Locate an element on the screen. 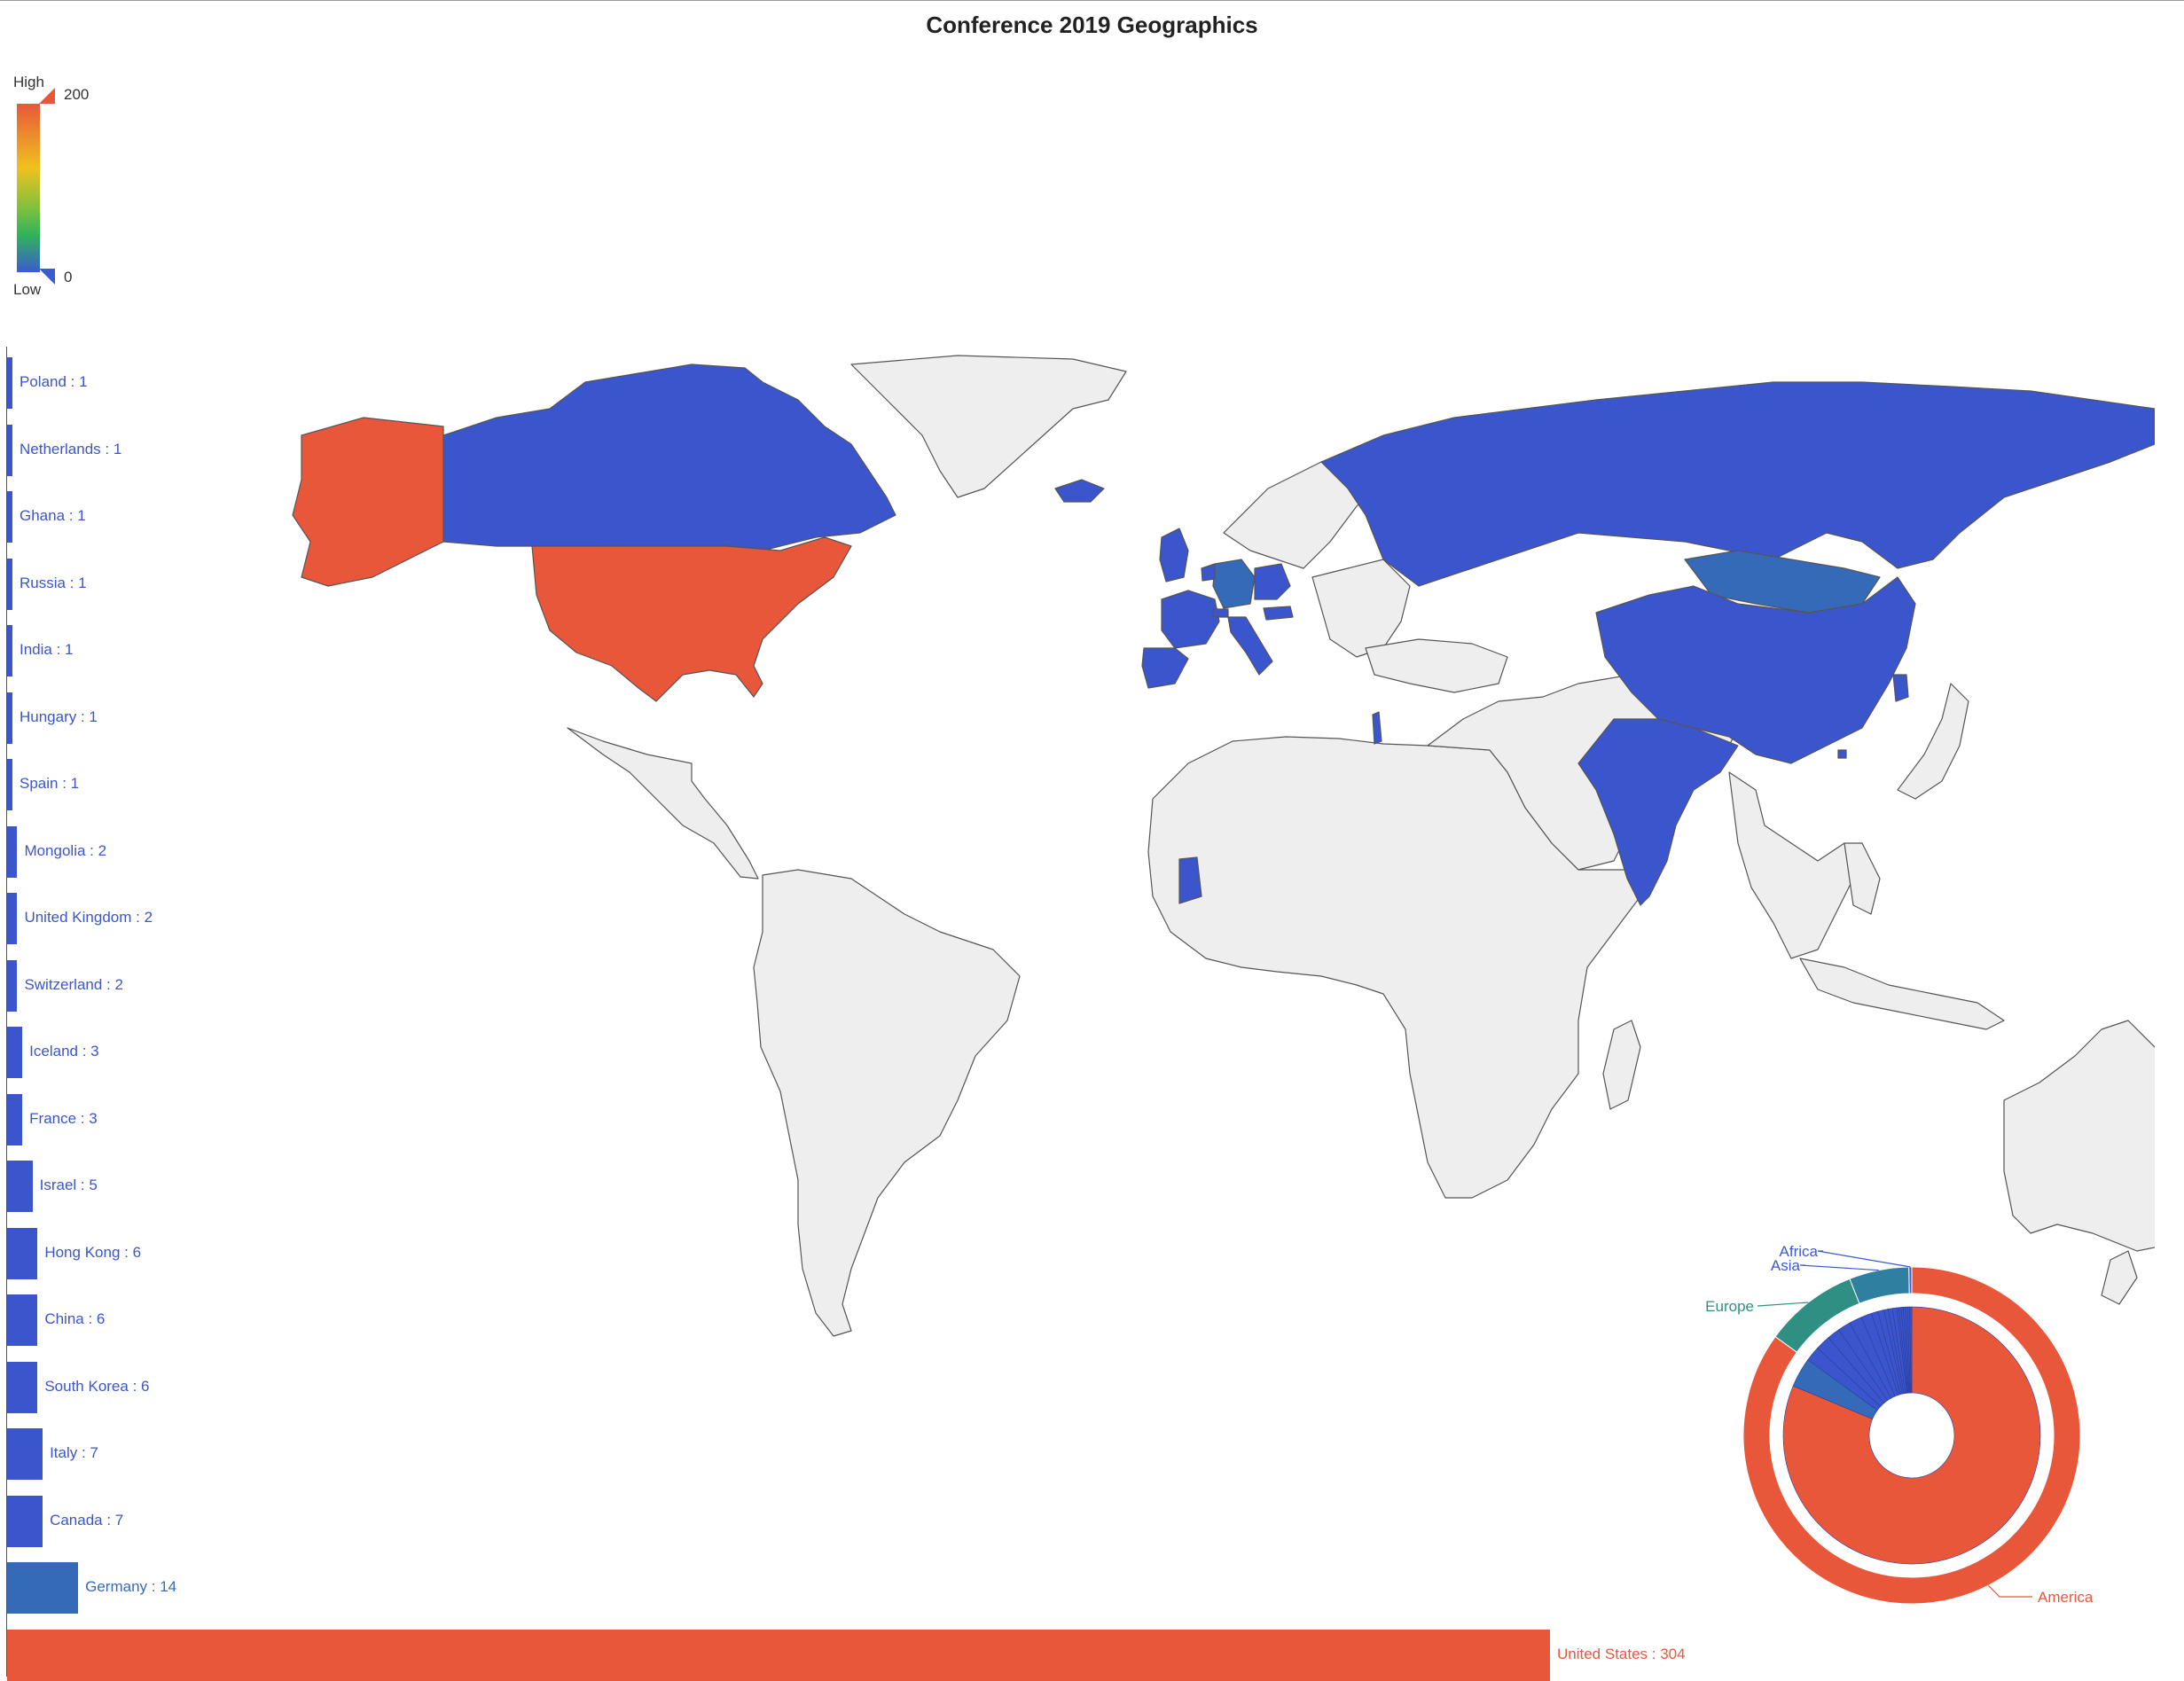 This screenshot has width=2184, height=1681. netherlands-shape is located at coordinates (1208, 572).